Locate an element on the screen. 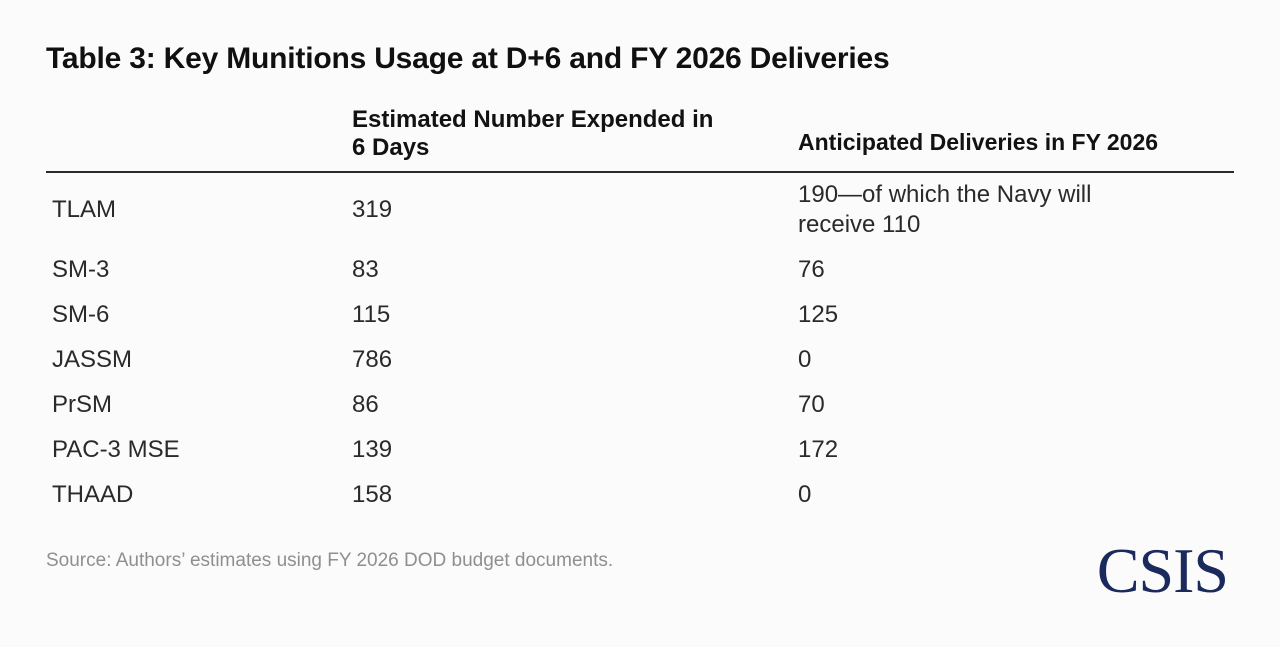  expended-cell: 786 is located at coordinates (372, 359).